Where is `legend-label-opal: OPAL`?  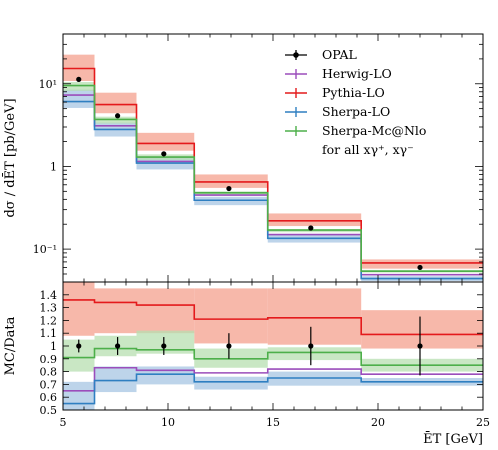 legend-label-opal: OPAL is located at coordinates (339, 54).